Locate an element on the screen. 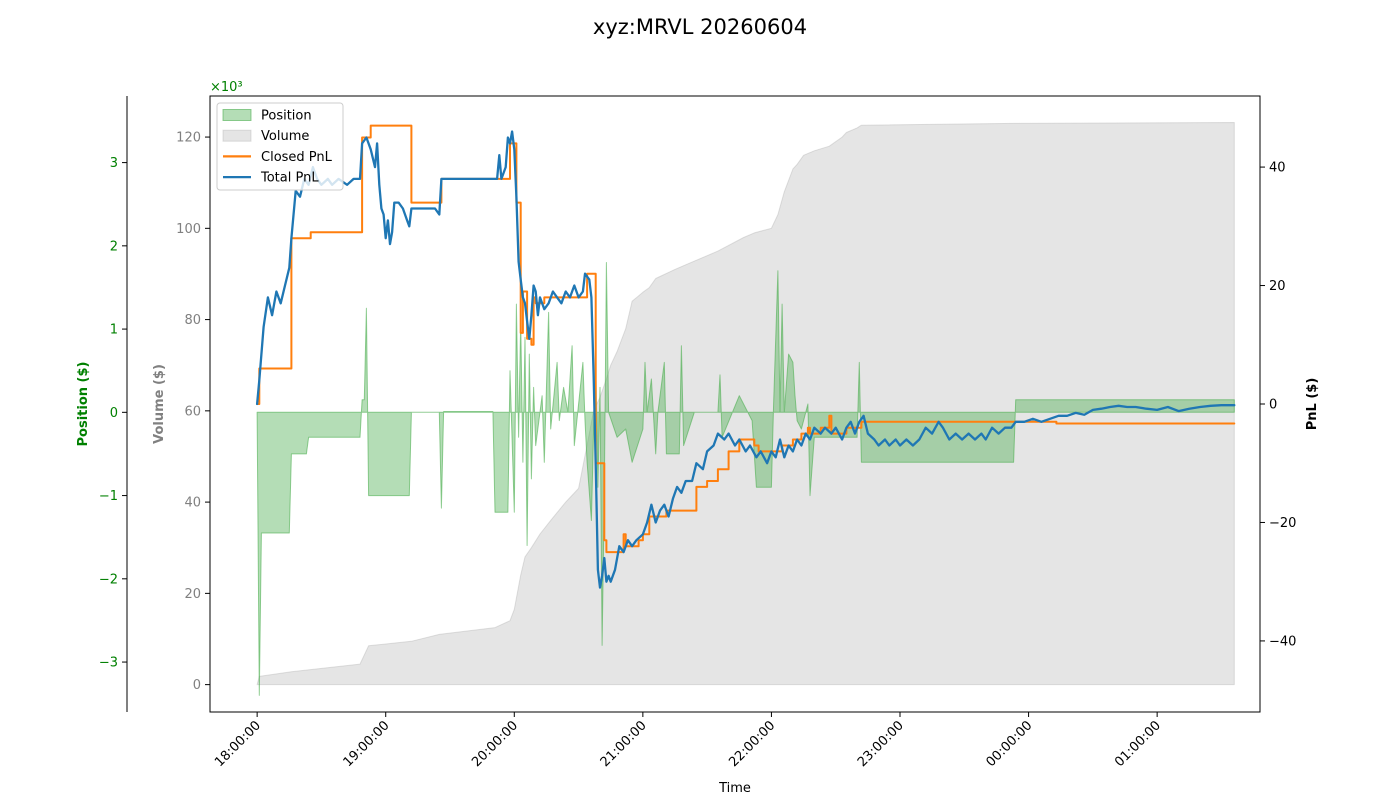  volume-axis-tick-label: 20 is located at coordinates (192, 594).